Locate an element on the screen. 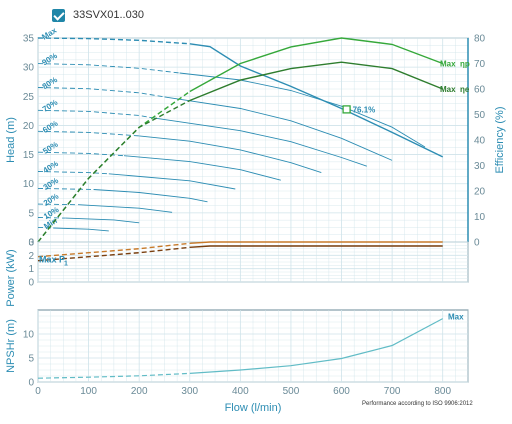 The width and height of the screenshot is (512, 424). head-panel-ytick: 15 is located at coordinates (29, 155).